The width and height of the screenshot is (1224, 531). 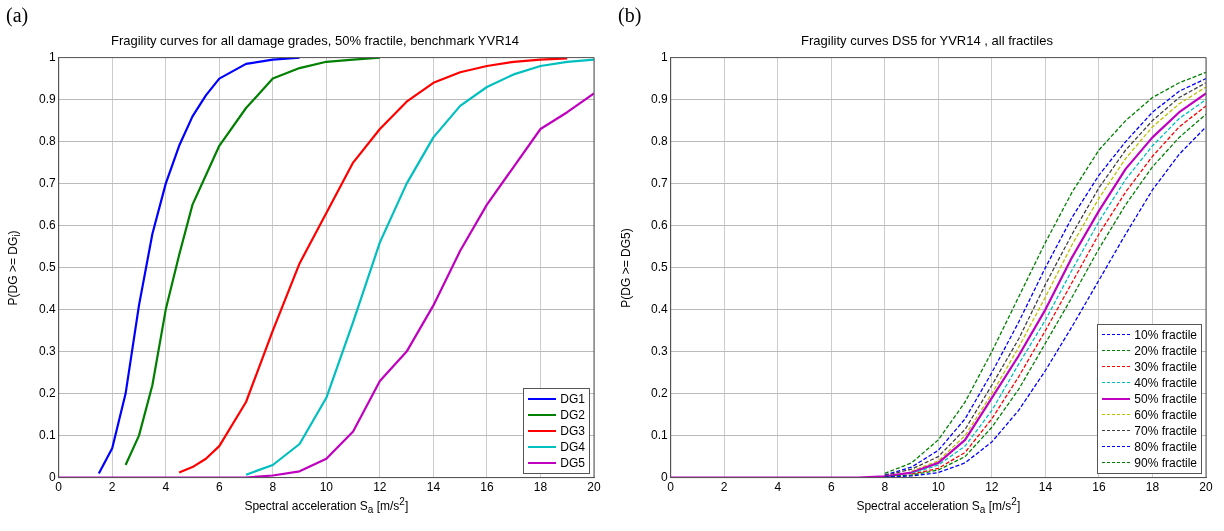 I want to click on legend-label: 70% fractile, so click(x=1165, y=430).